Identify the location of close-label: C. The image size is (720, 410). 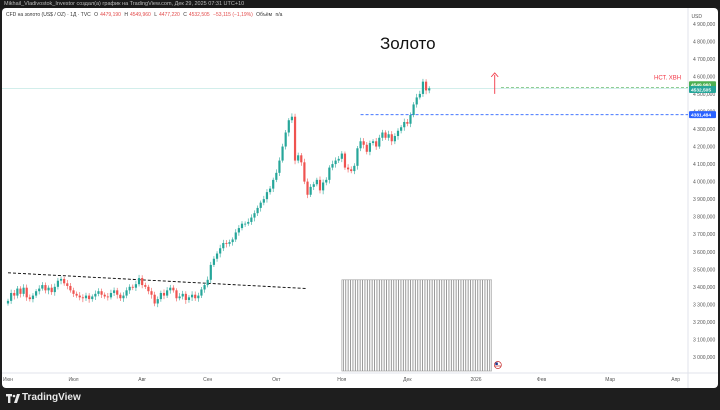
(185, 15).